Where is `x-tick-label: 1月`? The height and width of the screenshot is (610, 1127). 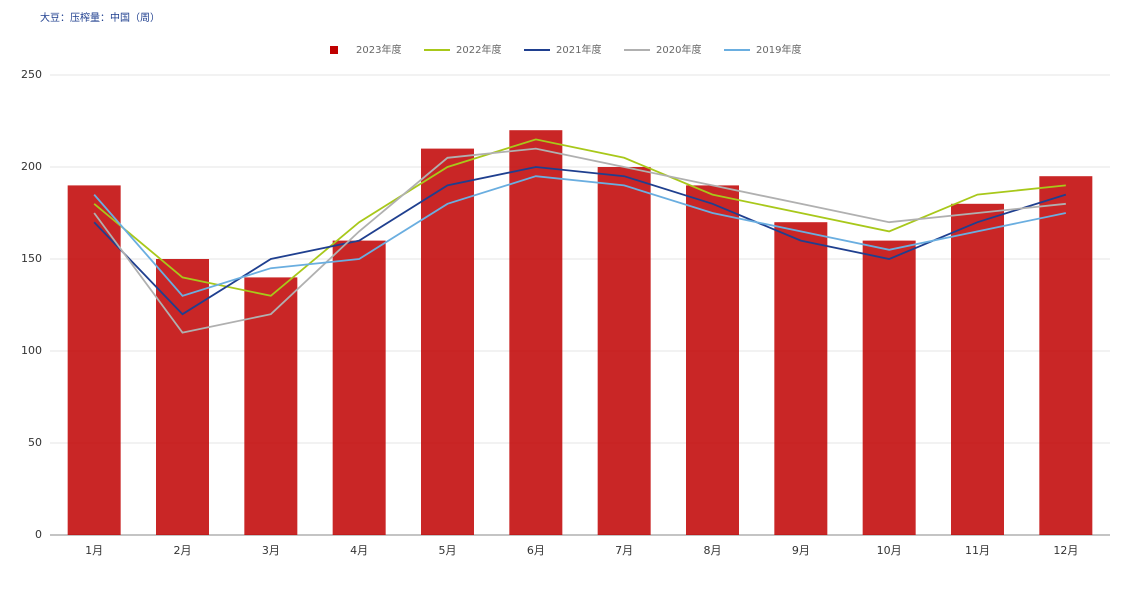
x-tick-label: 1月 is located at coordinates (94, 550).